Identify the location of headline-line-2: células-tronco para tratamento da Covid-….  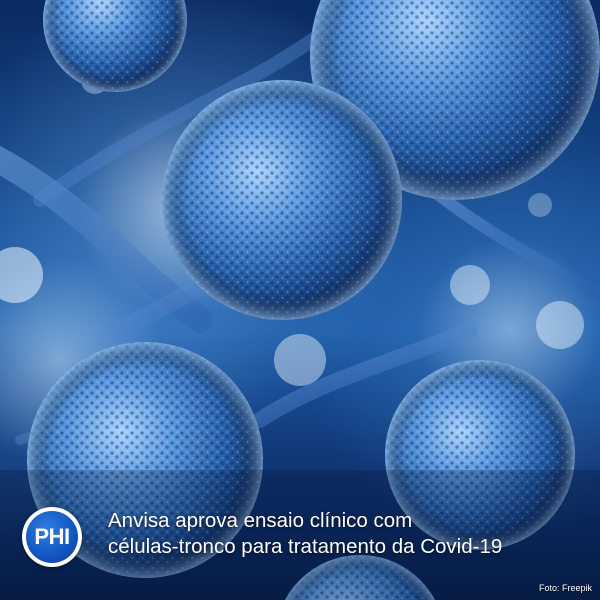
(305, 546).